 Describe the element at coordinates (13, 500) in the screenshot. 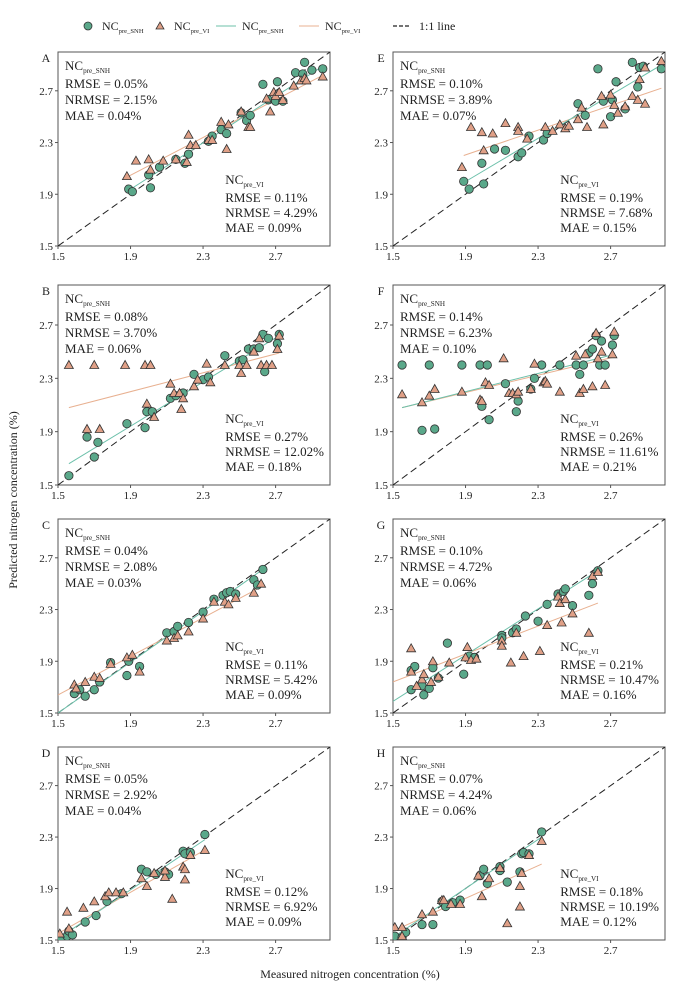

I see `y-axis-label: Predicted nitrogen concentration (%)` at that location.